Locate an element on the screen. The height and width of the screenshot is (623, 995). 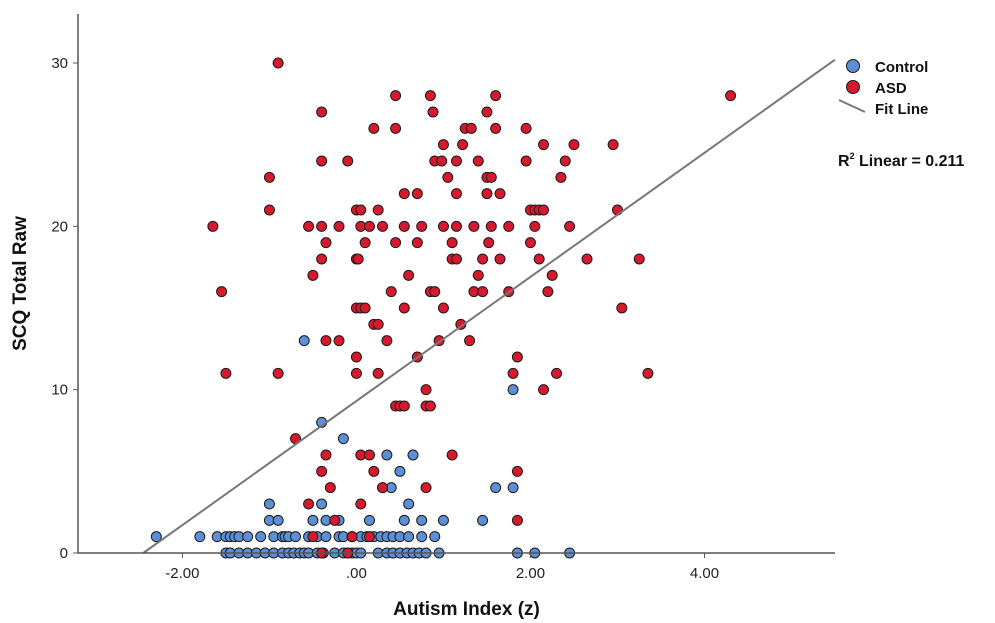
r-squared-annotation: R2 Linear = 0.211 is located at coordinates (901, 160).